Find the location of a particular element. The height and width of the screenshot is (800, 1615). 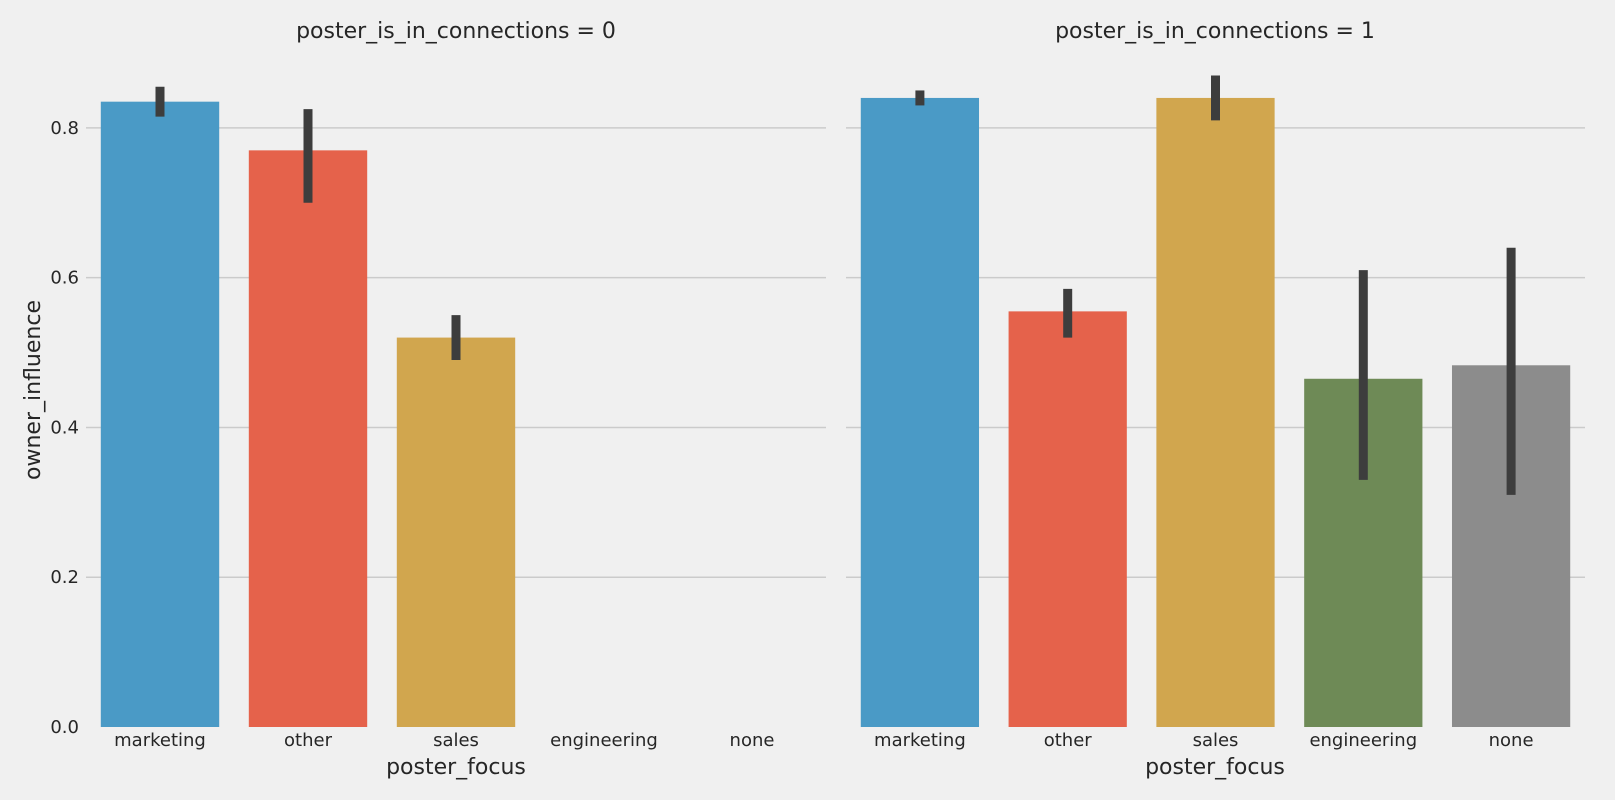

x-axis-label-1: poster_focus is located at coordinates (1215, 767).